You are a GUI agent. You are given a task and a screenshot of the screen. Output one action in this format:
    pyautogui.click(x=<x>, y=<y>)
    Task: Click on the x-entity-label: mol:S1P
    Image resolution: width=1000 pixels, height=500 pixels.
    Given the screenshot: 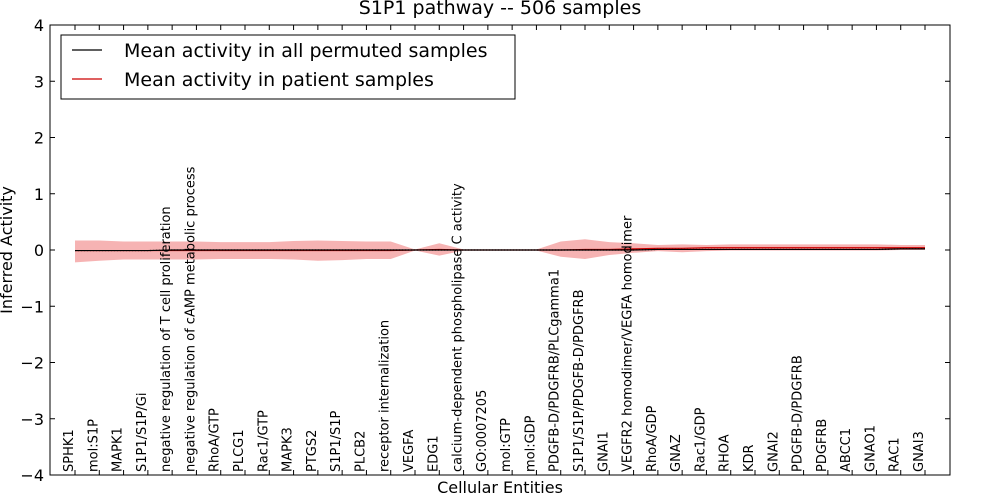 What is the action you would take?
    pyautogui.click(x=93, y=445)
    